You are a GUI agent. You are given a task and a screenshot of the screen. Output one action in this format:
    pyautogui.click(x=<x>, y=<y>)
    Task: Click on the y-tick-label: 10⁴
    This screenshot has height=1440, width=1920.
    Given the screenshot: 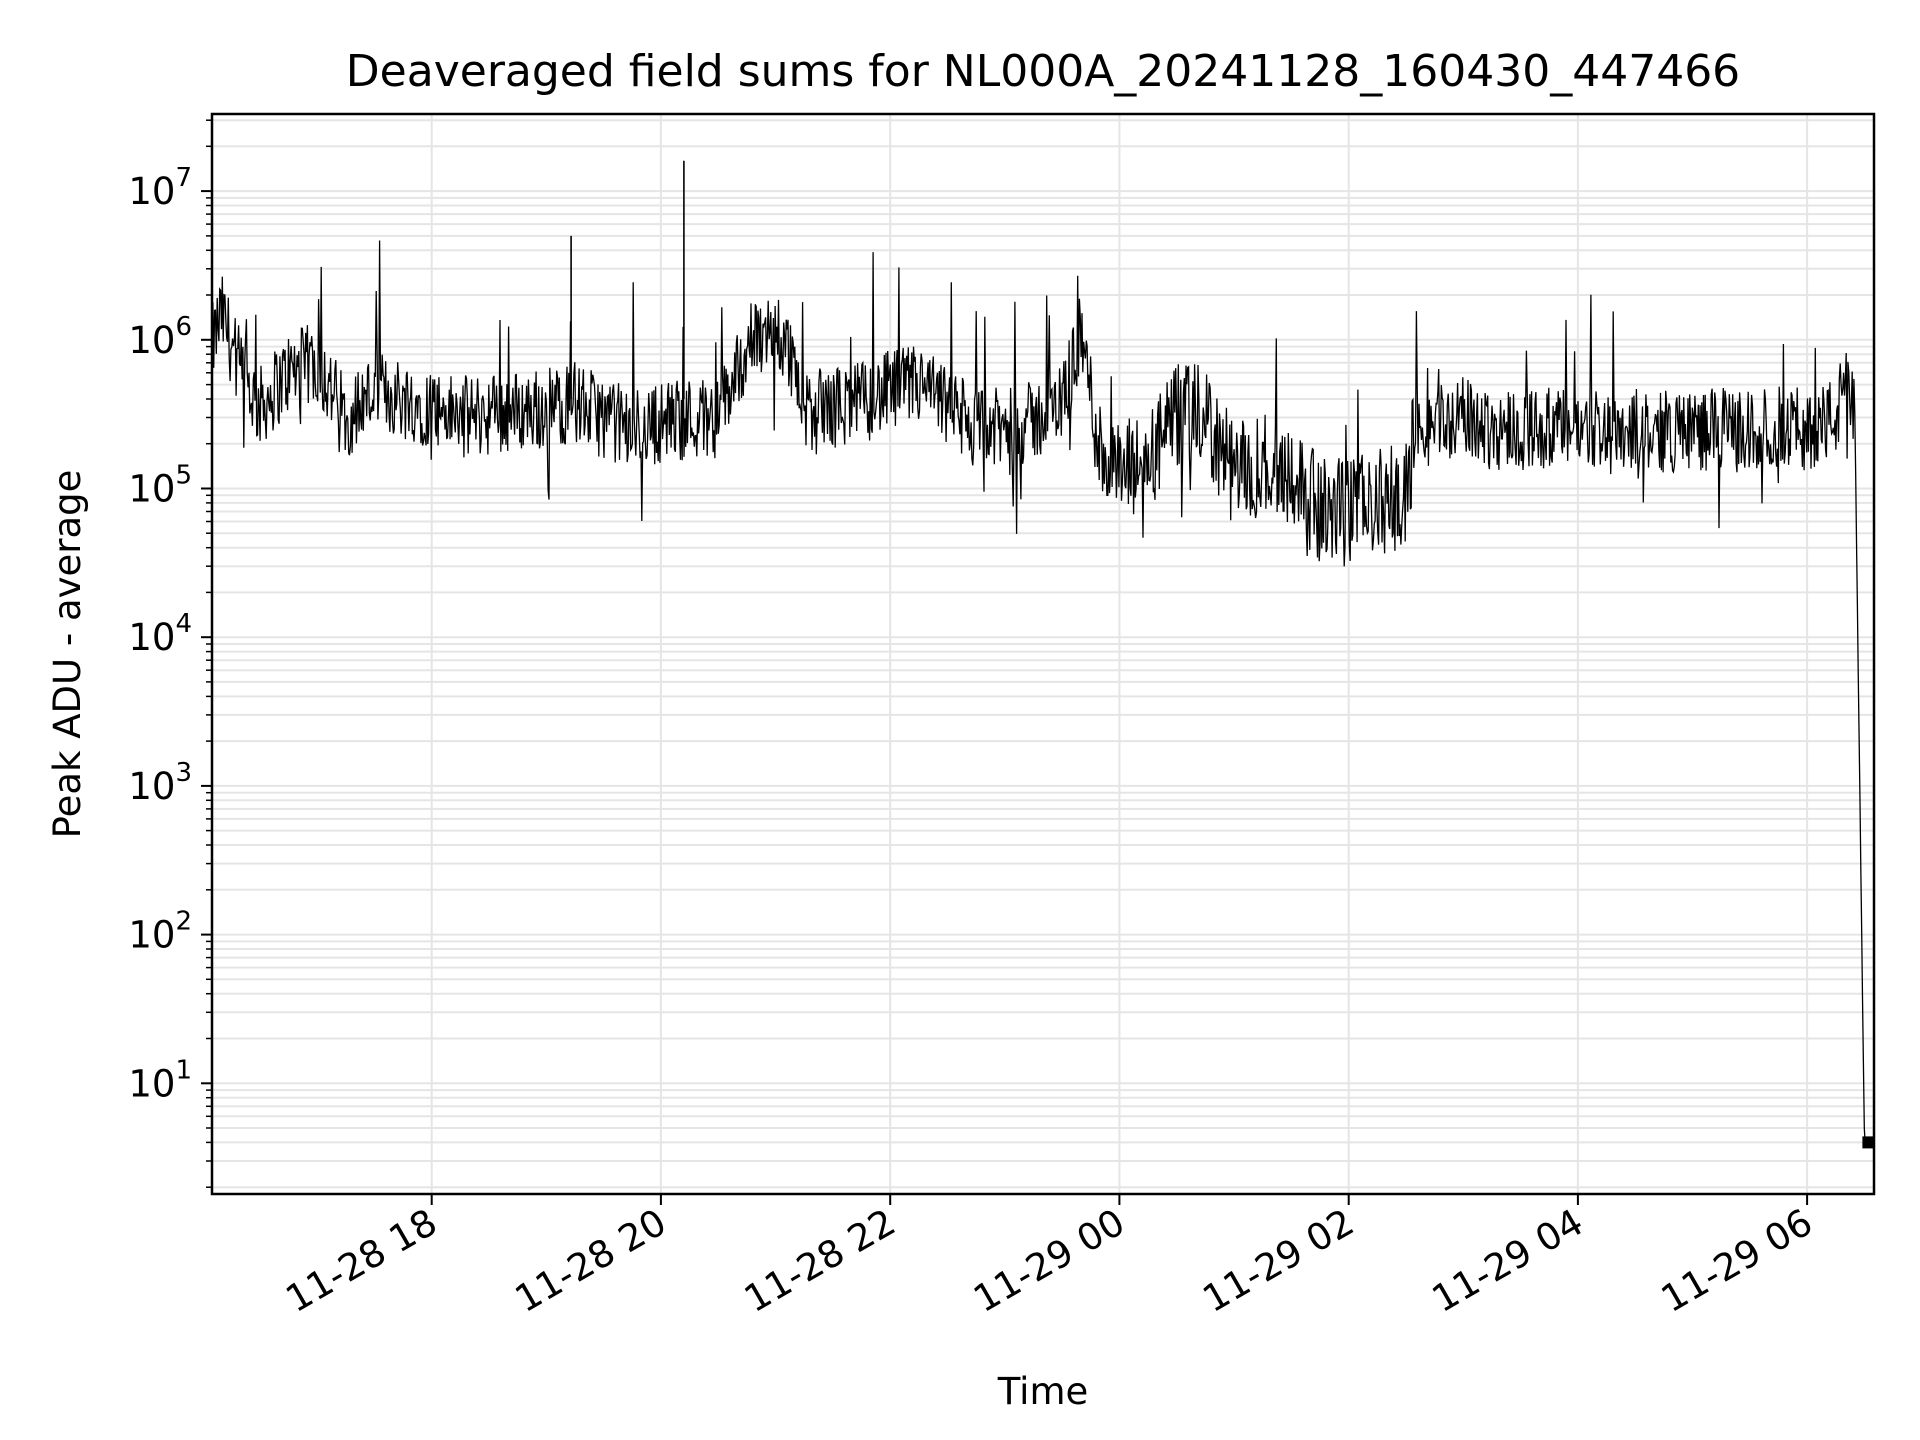 What is the action you would take?
    pyautogui.click(x=160, y=634)
    